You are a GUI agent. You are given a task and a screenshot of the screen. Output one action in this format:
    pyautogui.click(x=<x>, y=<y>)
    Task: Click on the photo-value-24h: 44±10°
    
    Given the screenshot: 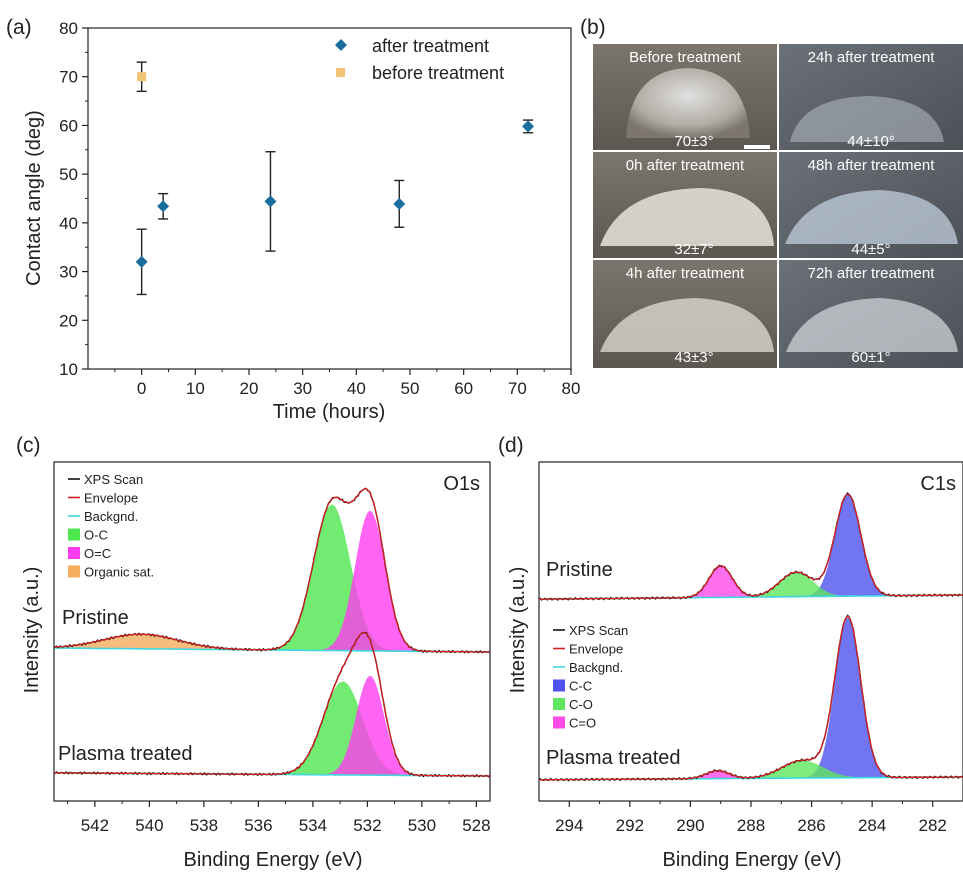 What is the action you would take?
    pyautogui.click(x=871, y=141)
    